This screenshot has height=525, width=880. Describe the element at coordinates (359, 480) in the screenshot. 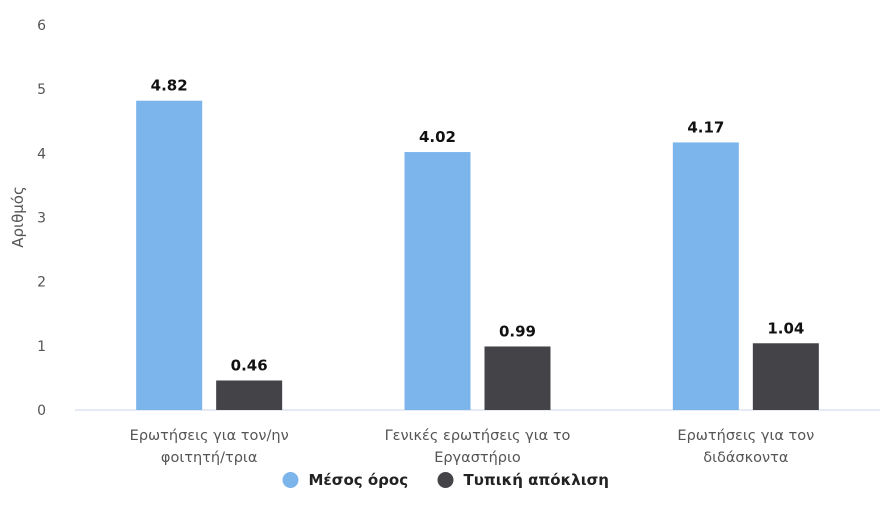

I see `legend-label: Μέσος όρος` at that location.